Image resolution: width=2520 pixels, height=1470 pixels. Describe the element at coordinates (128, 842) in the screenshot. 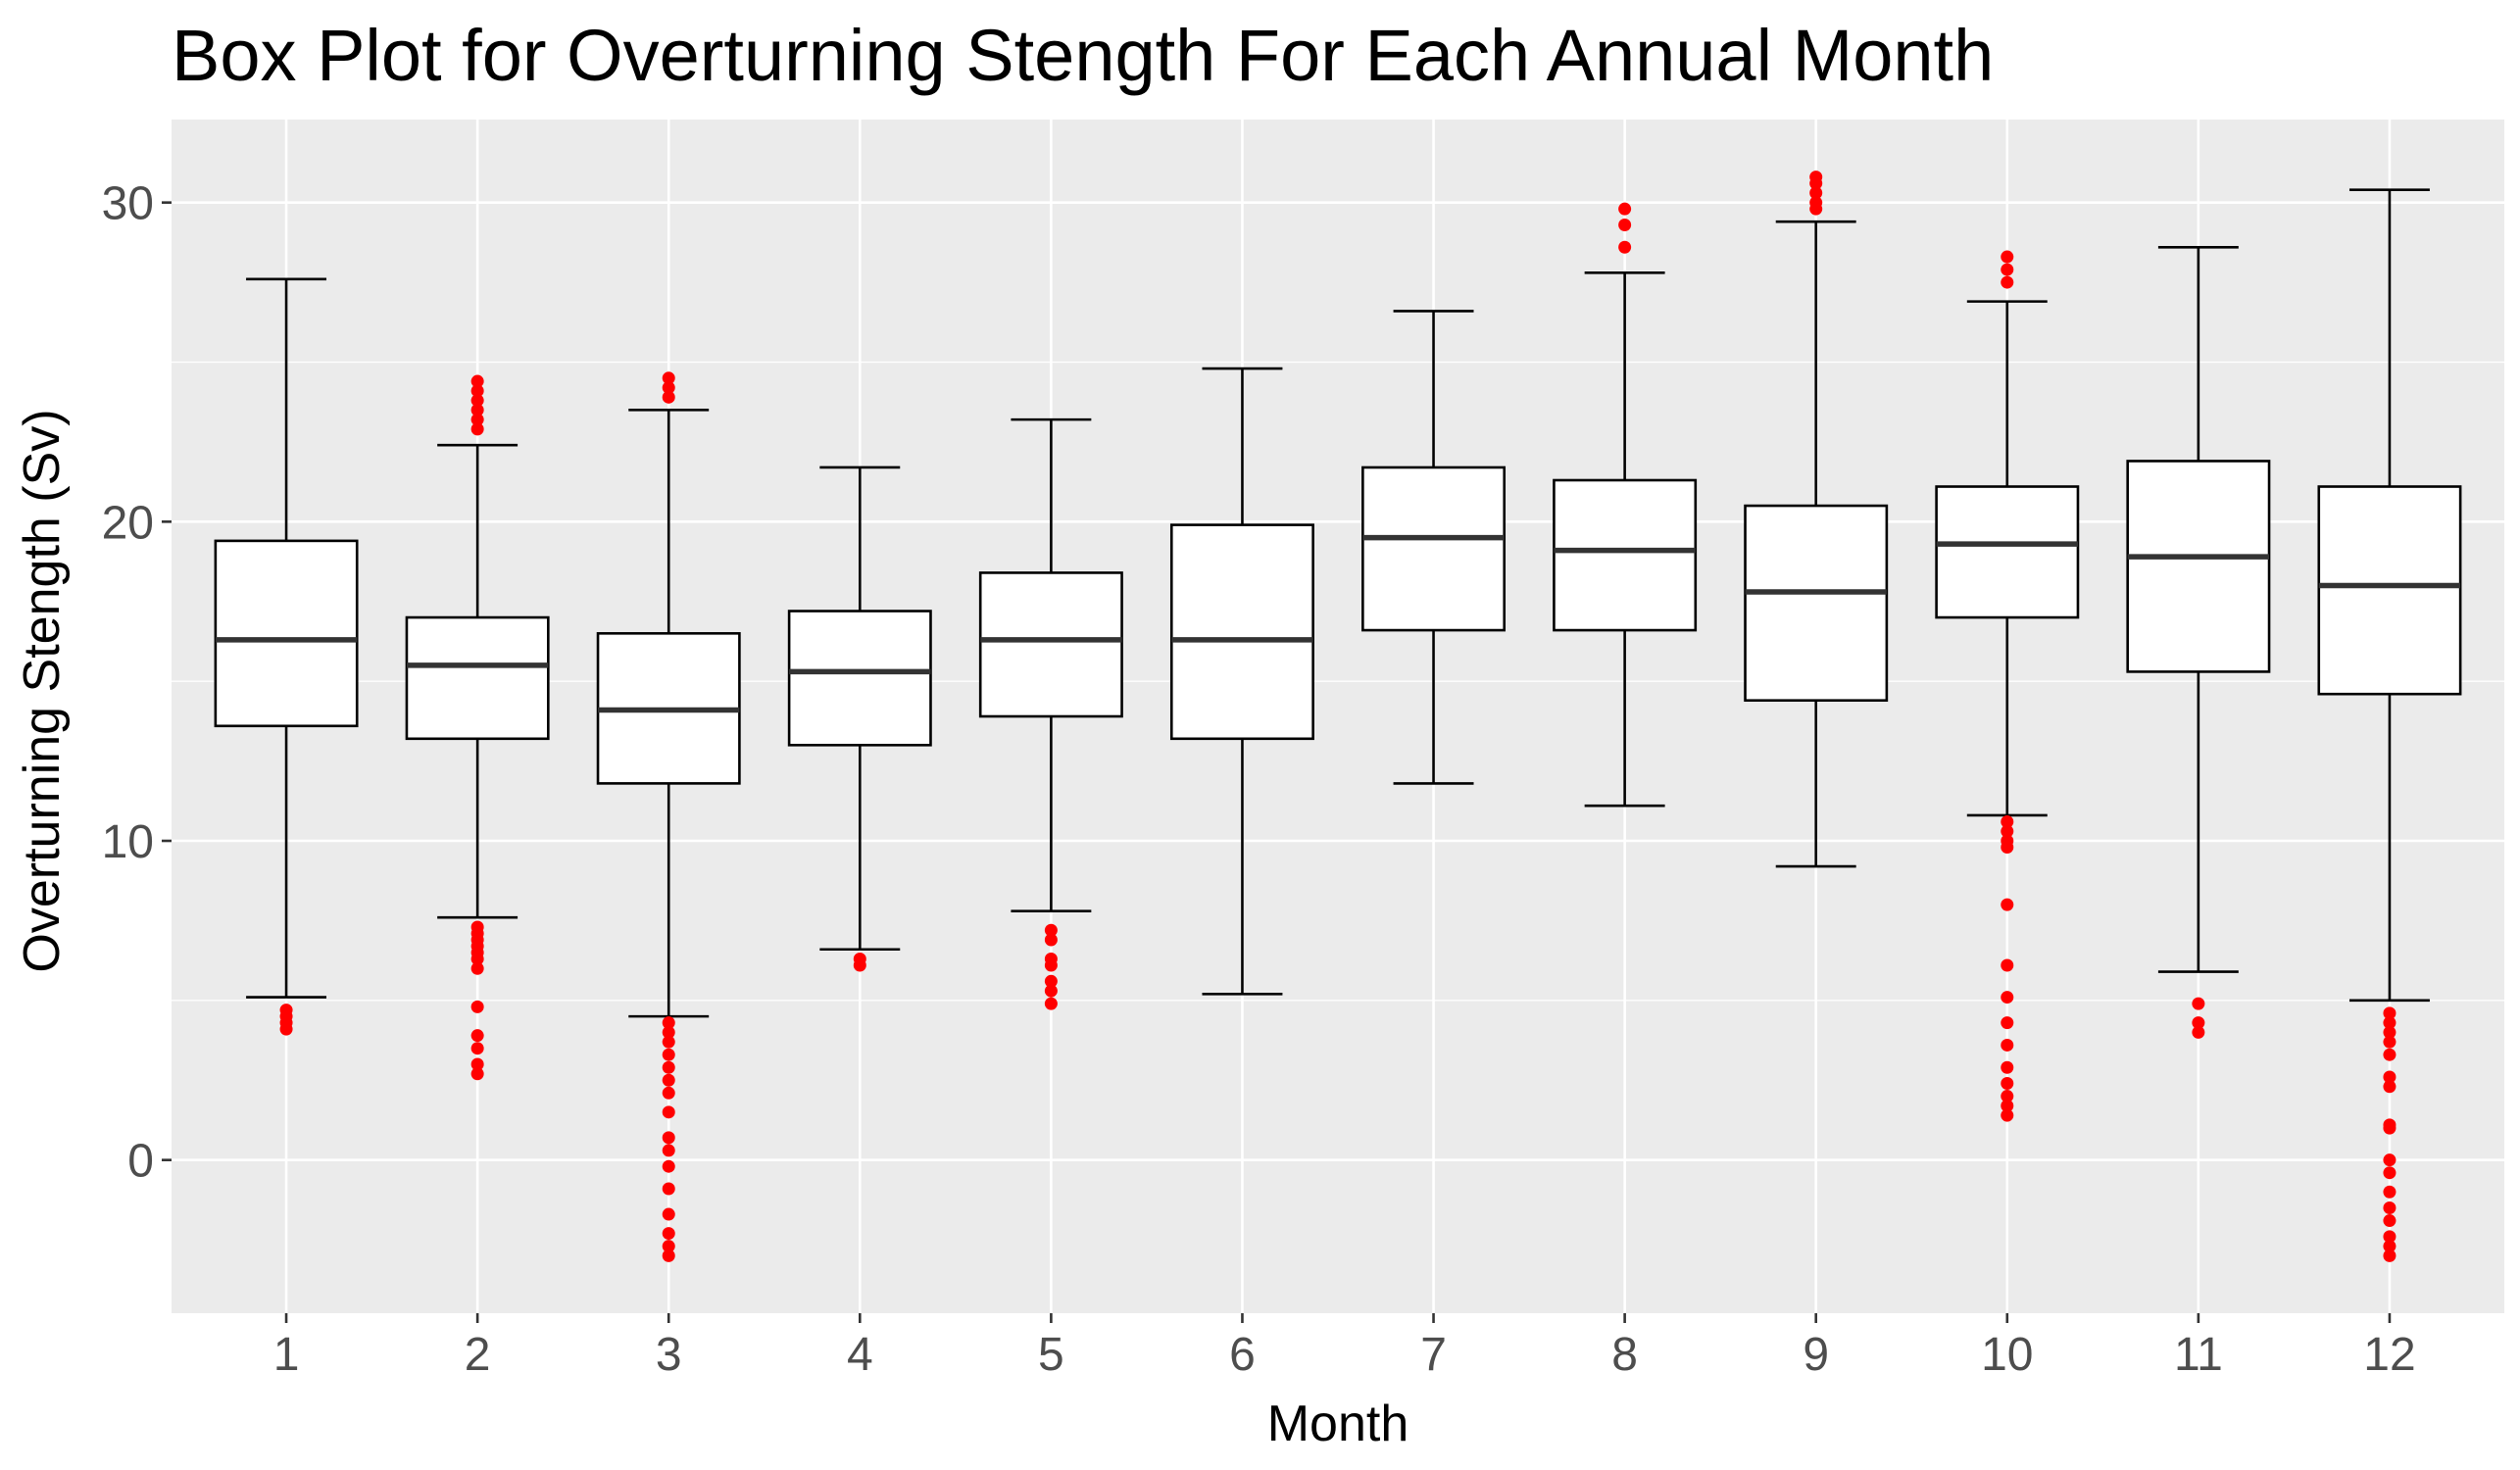

I see `y-tick-label: 10` at that location.